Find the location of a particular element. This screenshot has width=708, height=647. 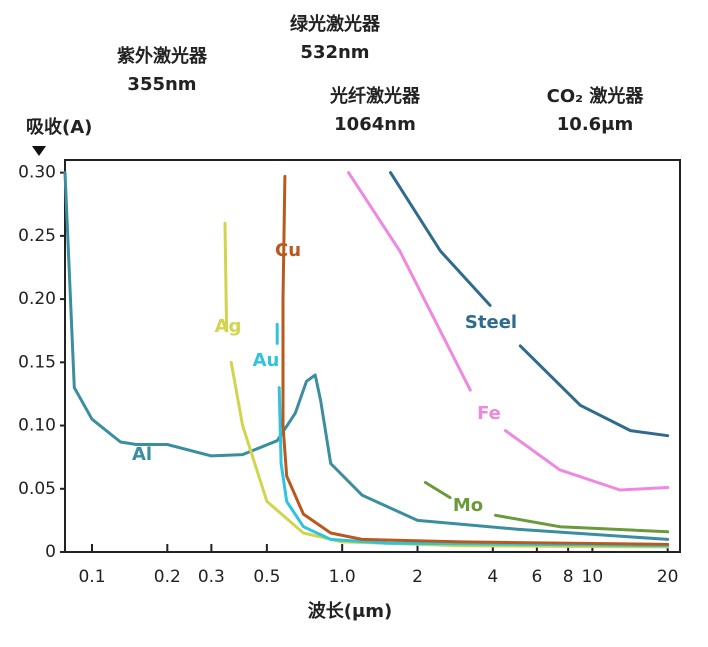

x-tick-label: 20 is located at coordinates (668, 577).